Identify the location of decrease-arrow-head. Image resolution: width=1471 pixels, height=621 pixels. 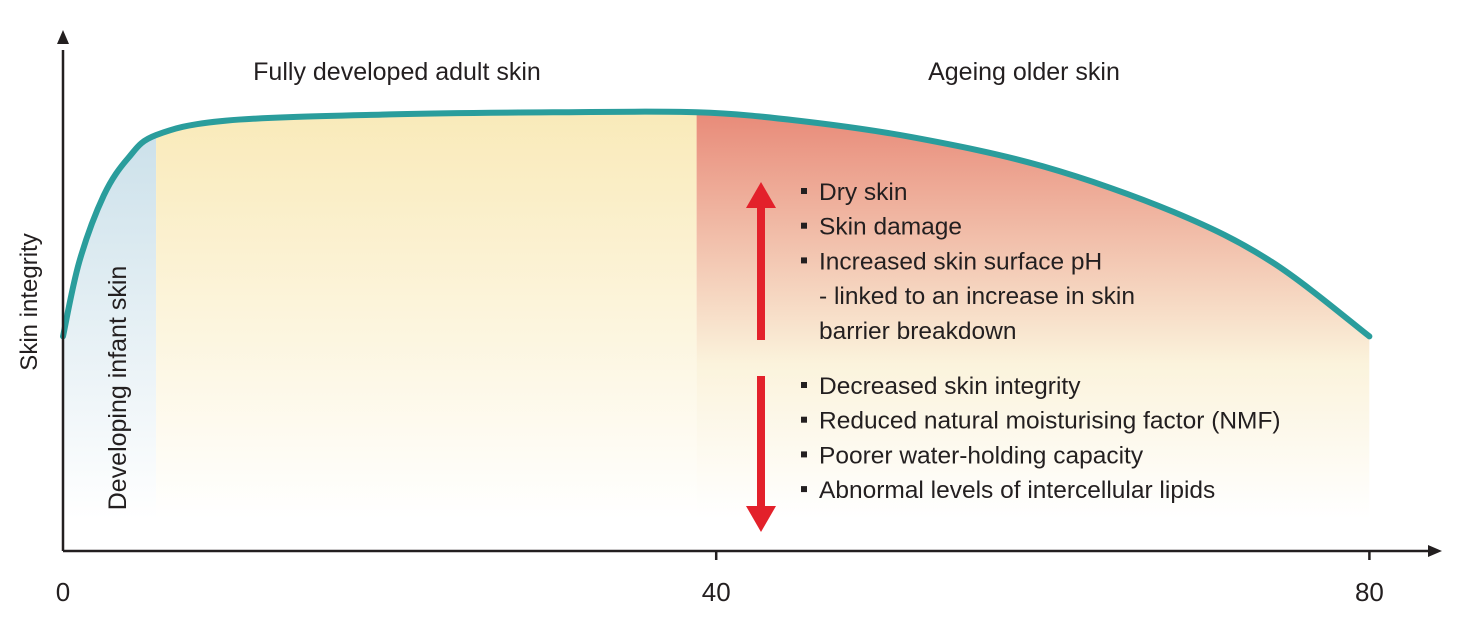
(761, 519).